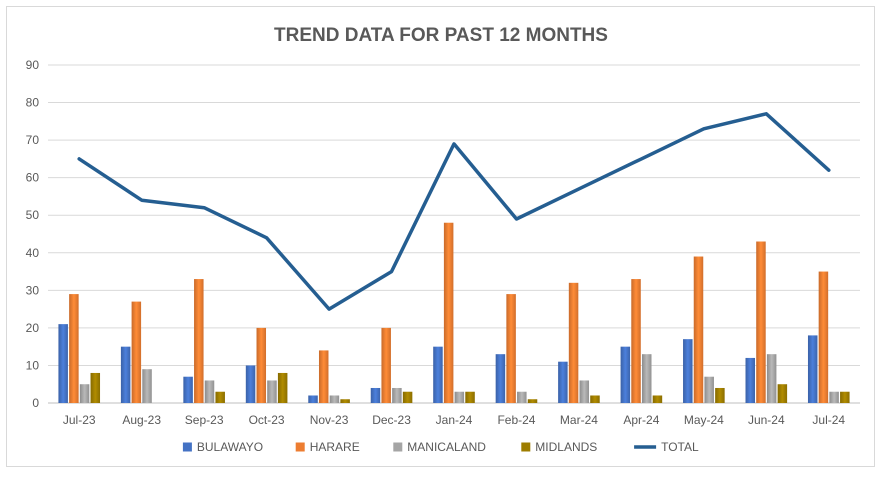 Image resolution: width=883 pixels, height=477 pixels. I want to click on x-tick-label-feb-24: Feb-24, so click(516, 420).